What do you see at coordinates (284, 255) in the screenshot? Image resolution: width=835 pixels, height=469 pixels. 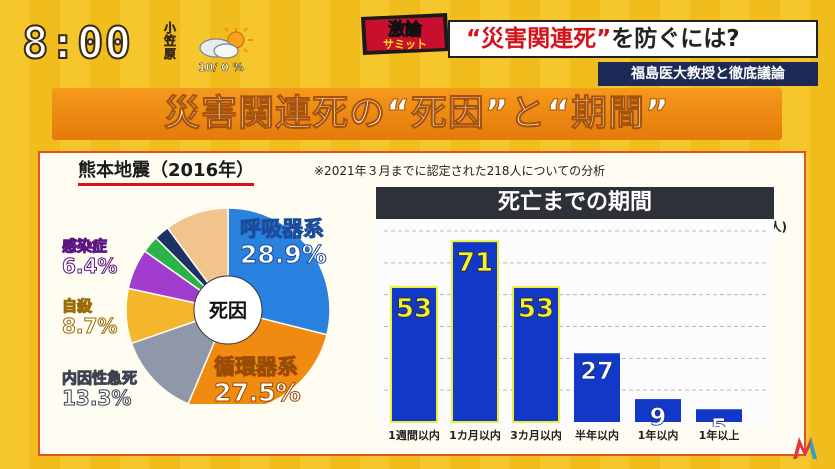 I see `pie-label-value: 28.9%` at bounding box center [284, 255].